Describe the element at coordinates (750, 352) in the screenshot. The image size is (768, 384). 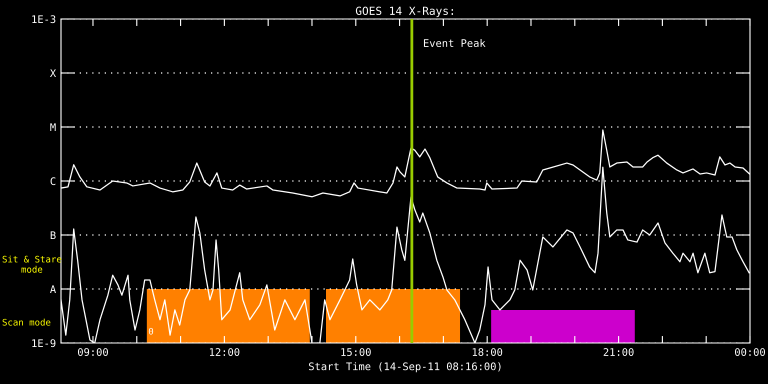
I see `x-tick-label: 00:00` at that location.